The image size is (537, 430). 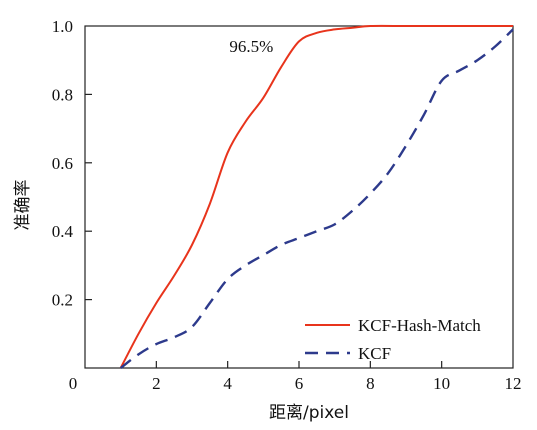 I want to click on y-tick-label: 0.2, so click(x=62, y=300).